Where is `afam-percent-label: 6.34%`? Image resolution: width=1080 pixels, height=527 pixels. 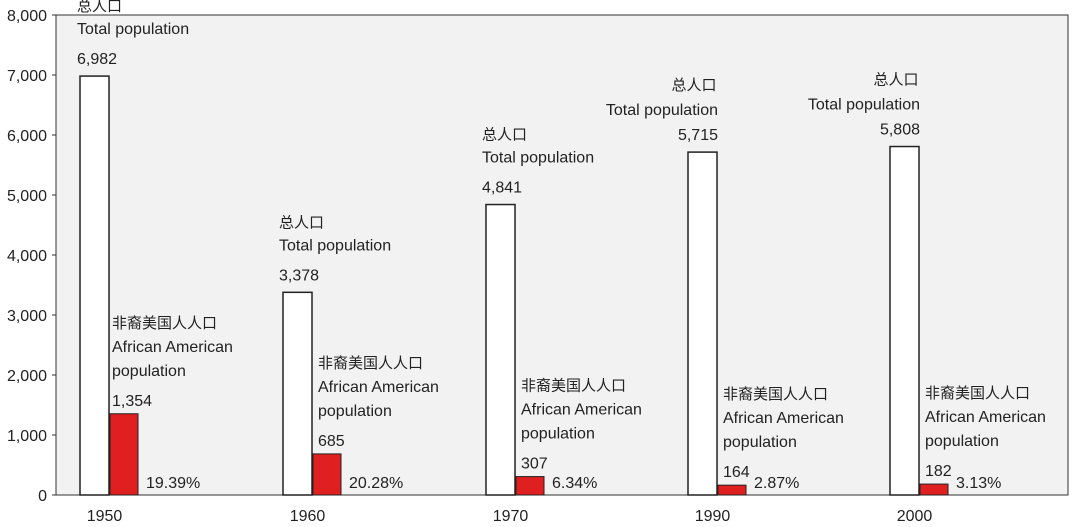 afam-percent-label: 6.34% is located at coordinates (574, 483).